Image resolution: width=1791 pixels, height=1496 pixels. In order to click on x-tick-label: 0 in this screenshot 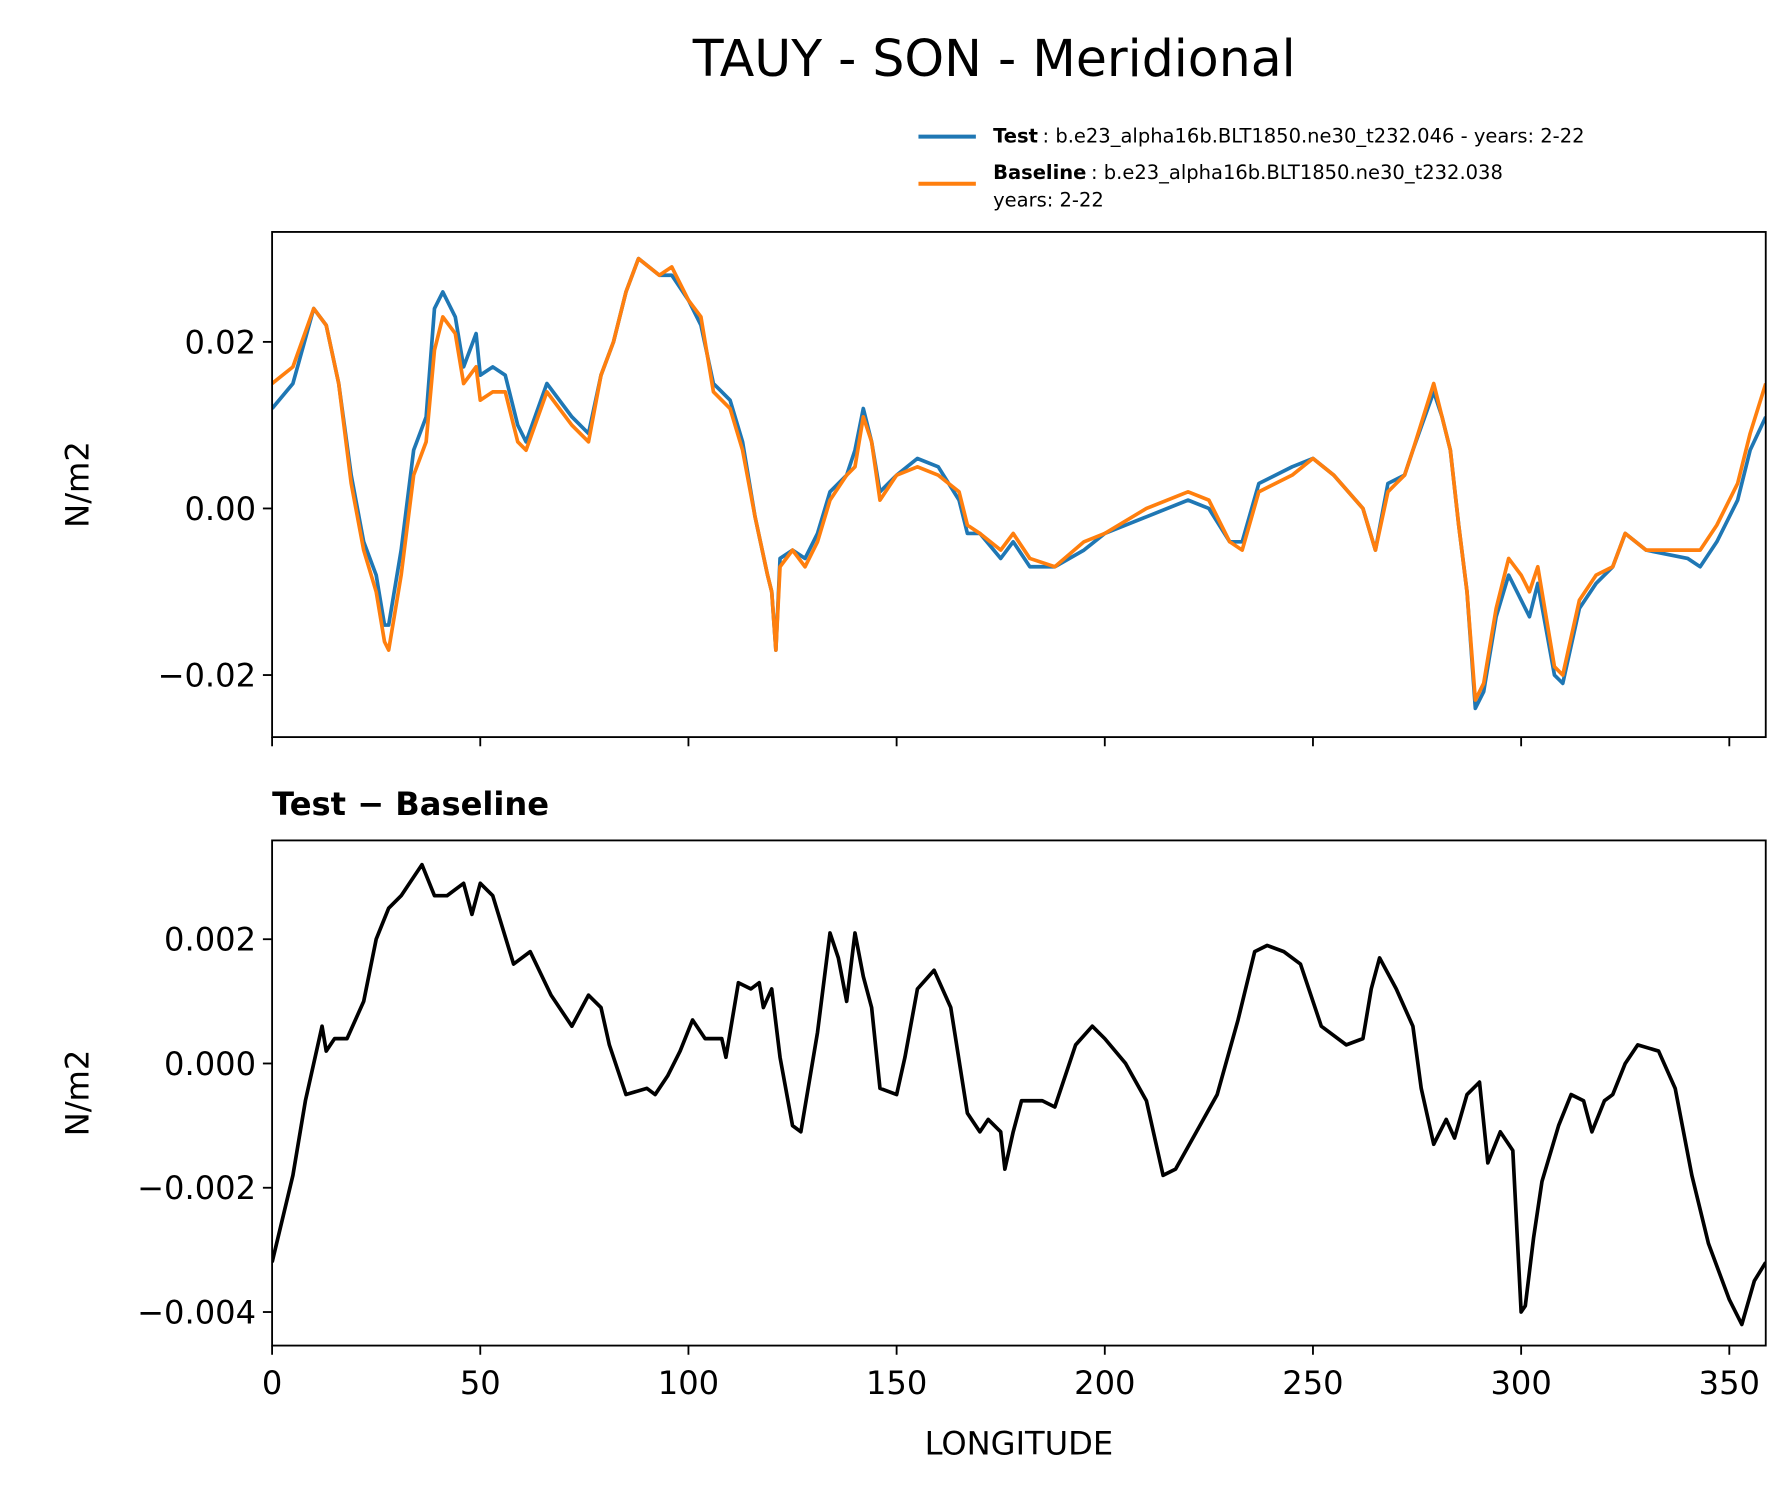, I will do `click(272, 1383)`.